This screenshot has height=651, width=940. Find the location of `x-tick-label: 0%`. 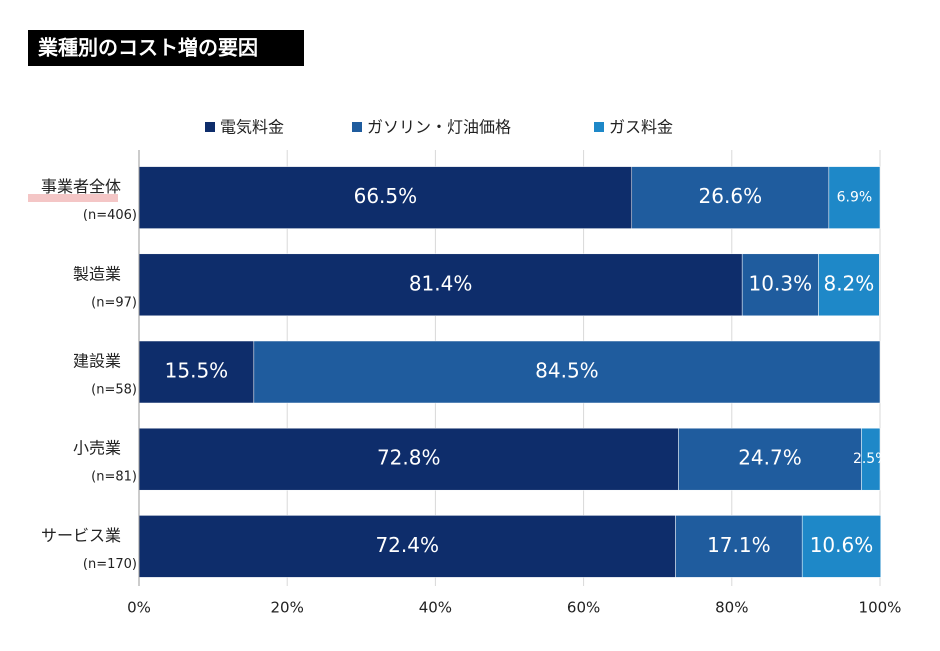

x-tick-label: 0% is located at coordinates (139, 608).